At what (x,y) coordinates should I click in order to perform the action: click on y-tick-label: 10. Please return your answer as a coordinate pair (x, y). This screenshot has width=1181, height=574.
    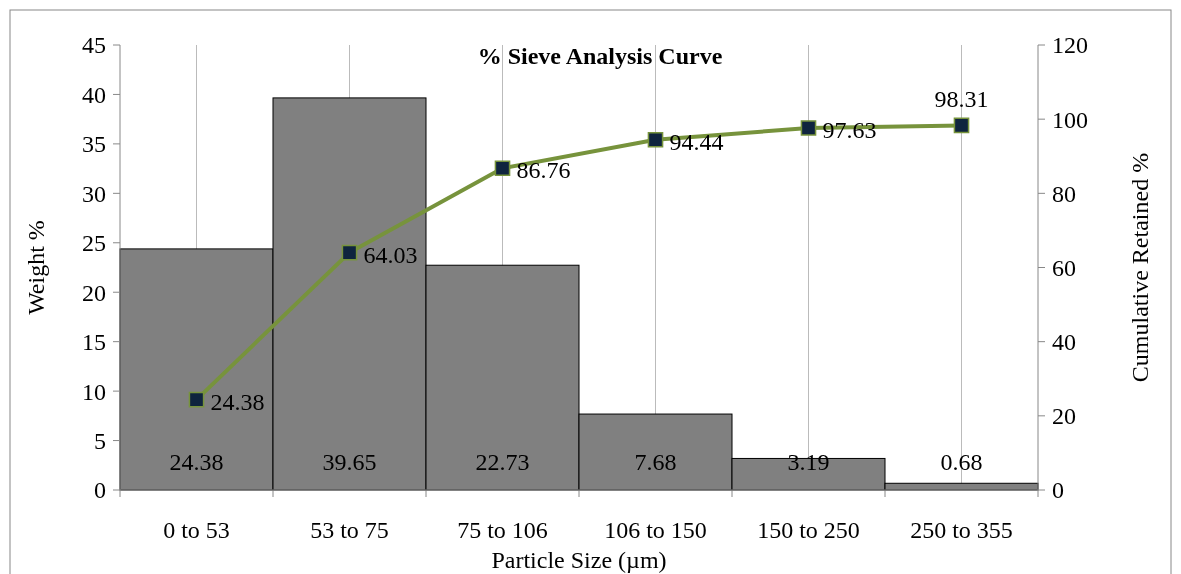
    Looking at the image, I should click on (94, 391).